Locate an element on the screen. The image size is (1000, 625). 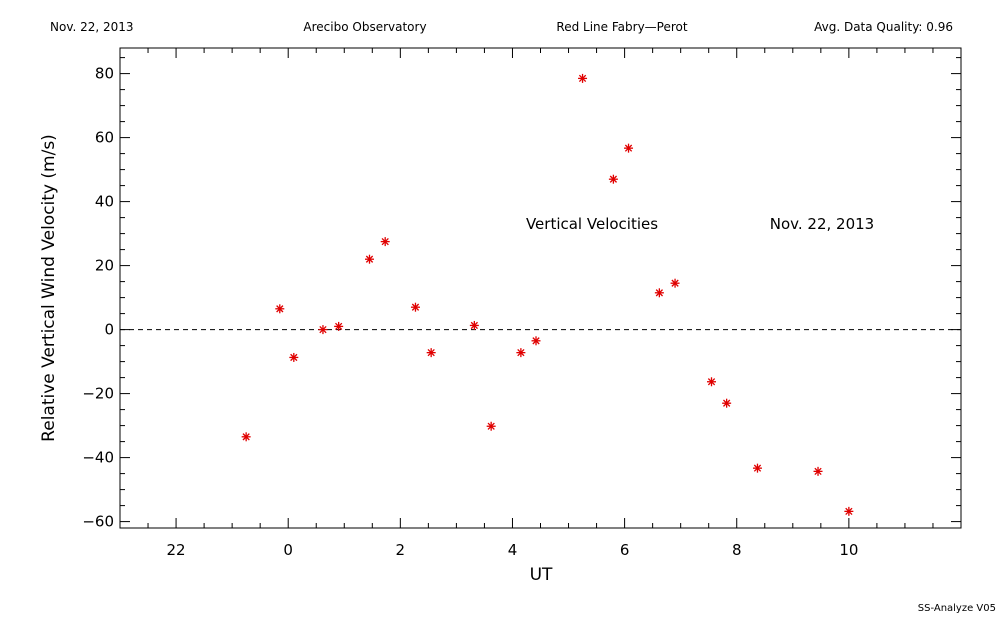
y-tick-label: −60 is located at coordinates (98, 522).